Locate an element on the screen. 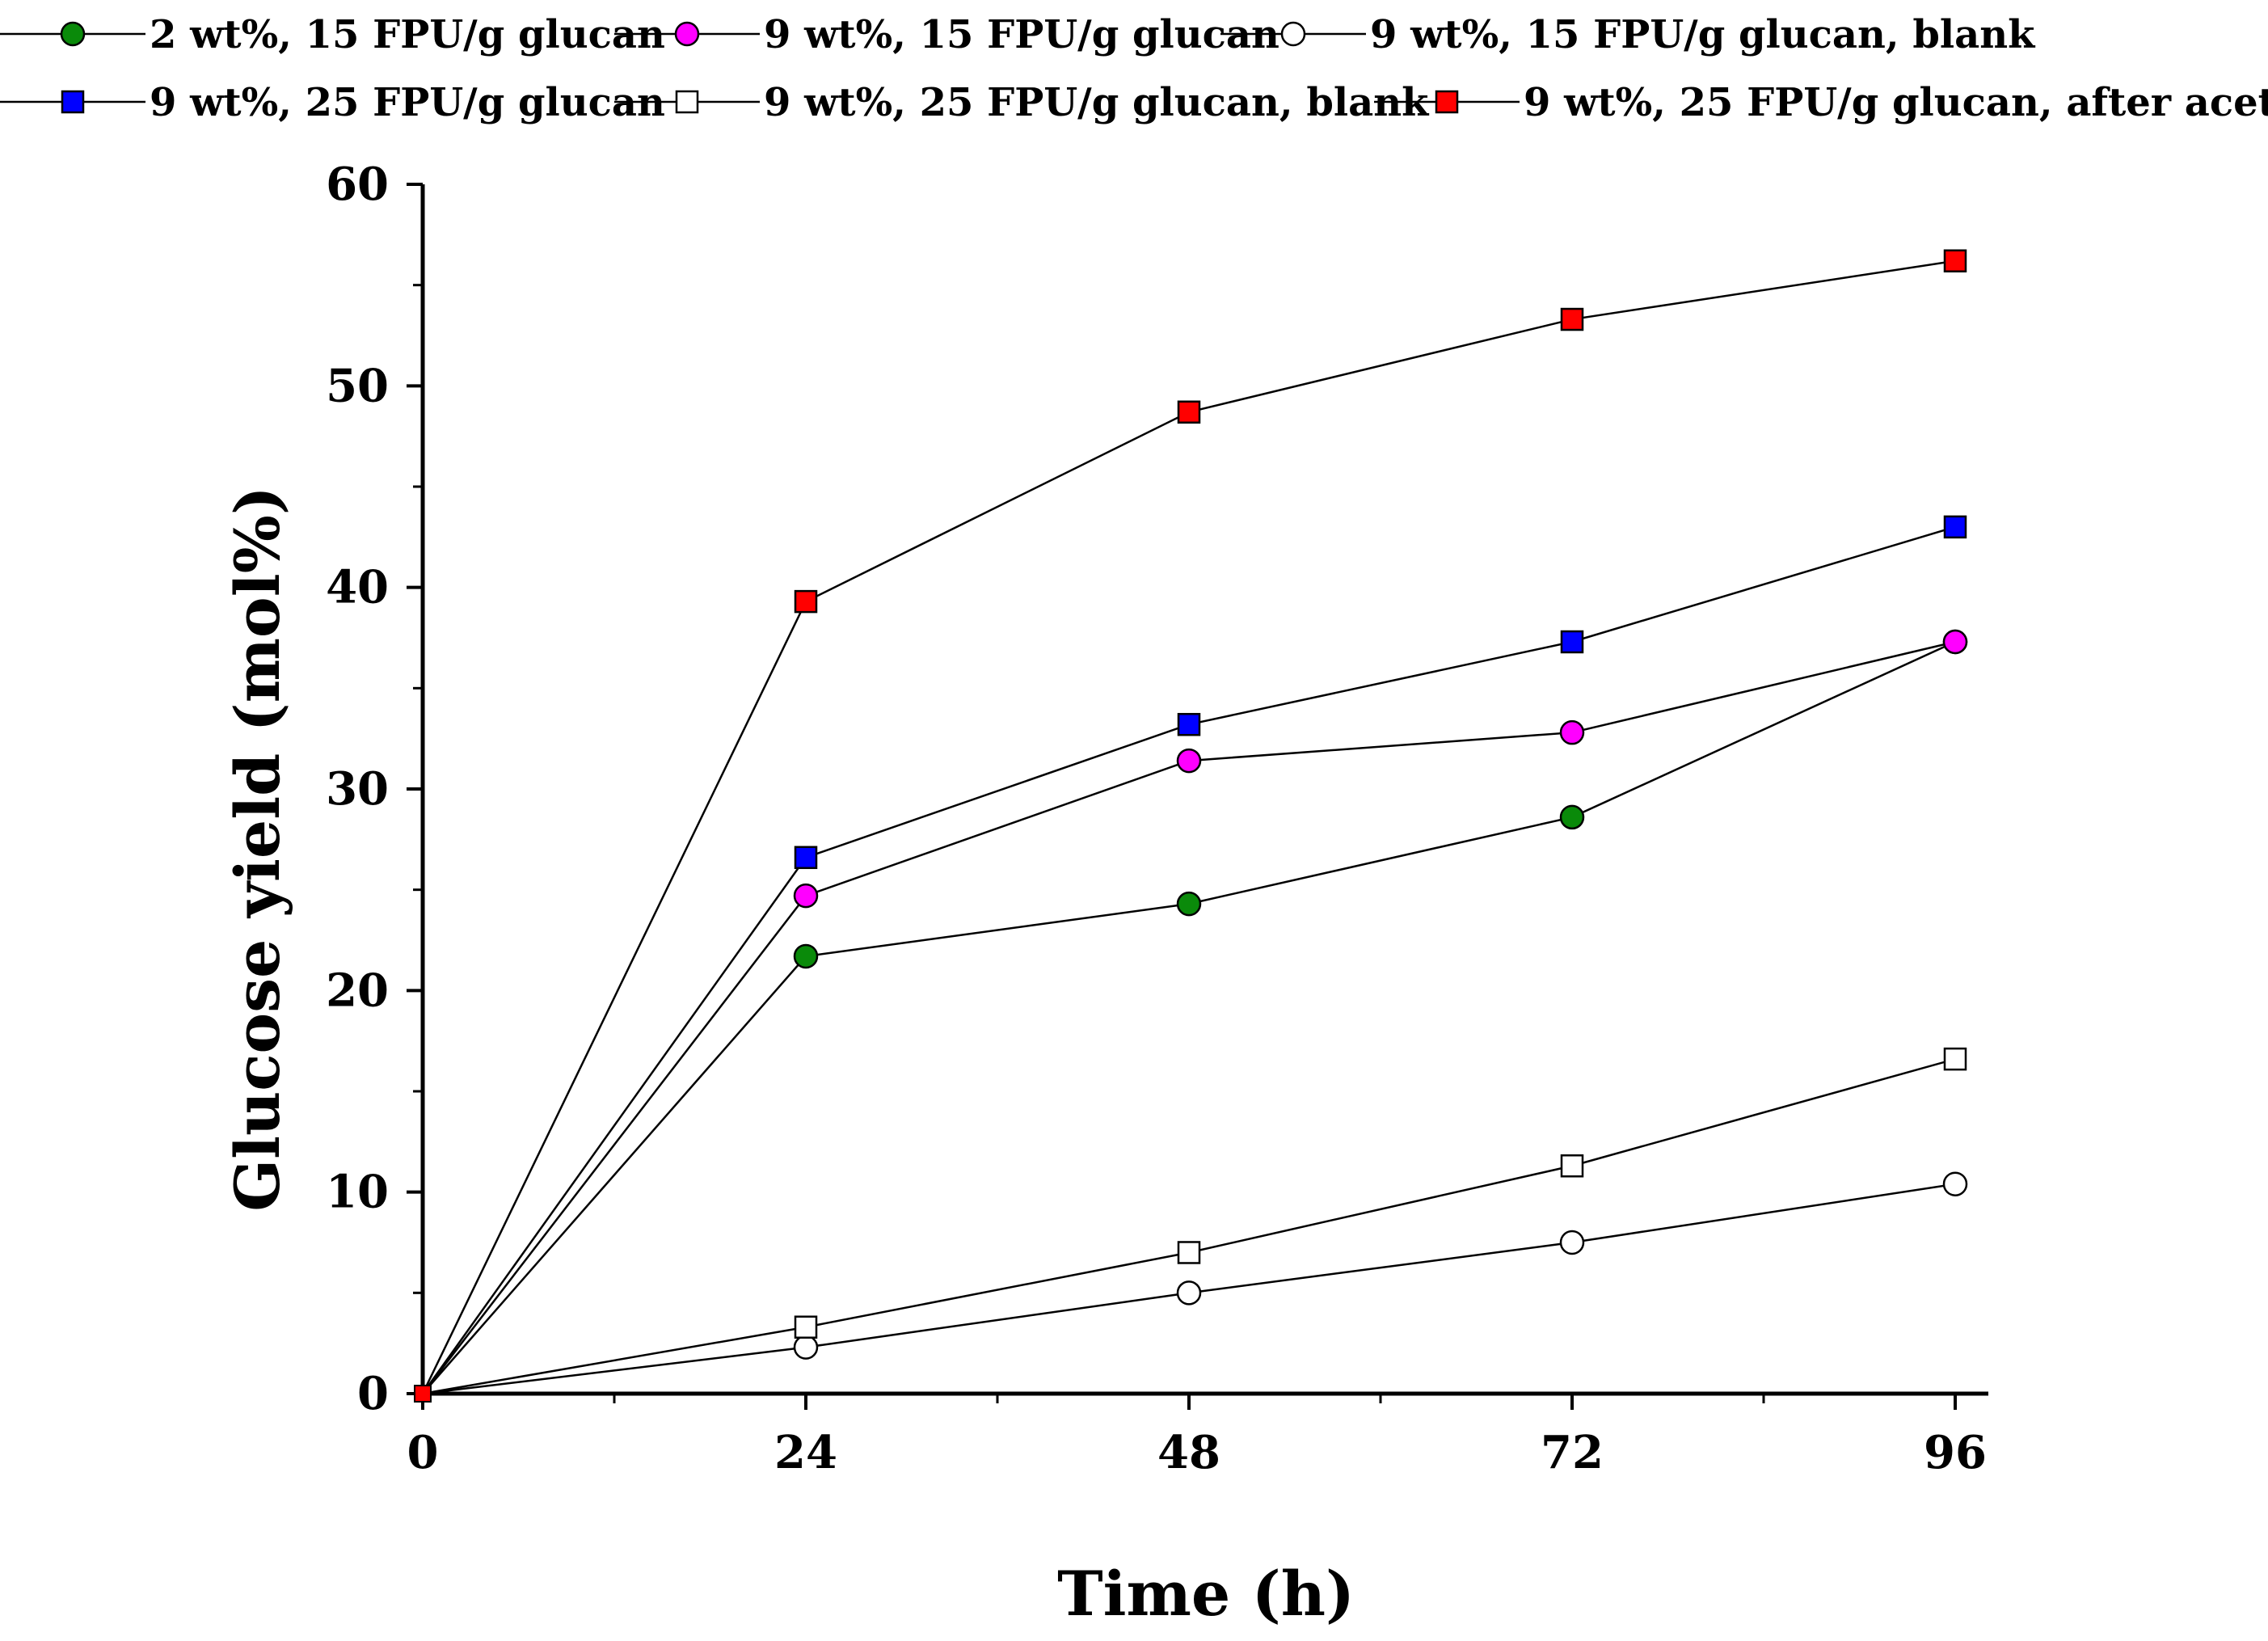 This screenshot has width=2268, height=1641. x-tick-label: 72 is located at coordinates (1572, 1452).